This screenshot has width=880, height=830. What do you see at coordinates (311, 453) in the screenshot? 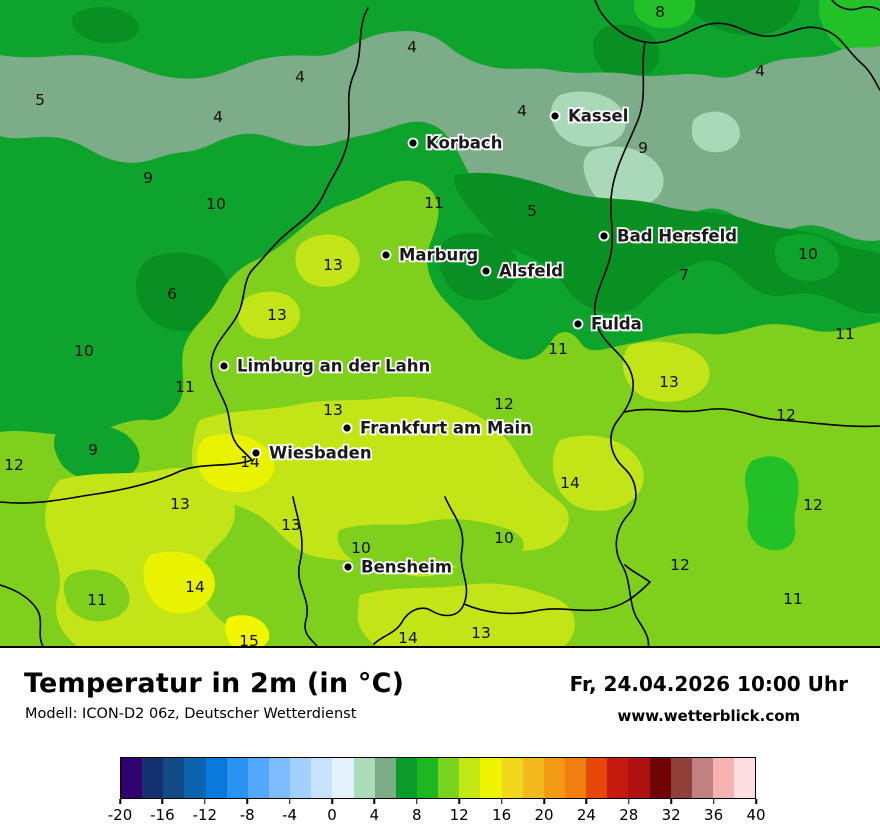
I see `city-marker: Wiesbaden` at bounding box center [311, 453].